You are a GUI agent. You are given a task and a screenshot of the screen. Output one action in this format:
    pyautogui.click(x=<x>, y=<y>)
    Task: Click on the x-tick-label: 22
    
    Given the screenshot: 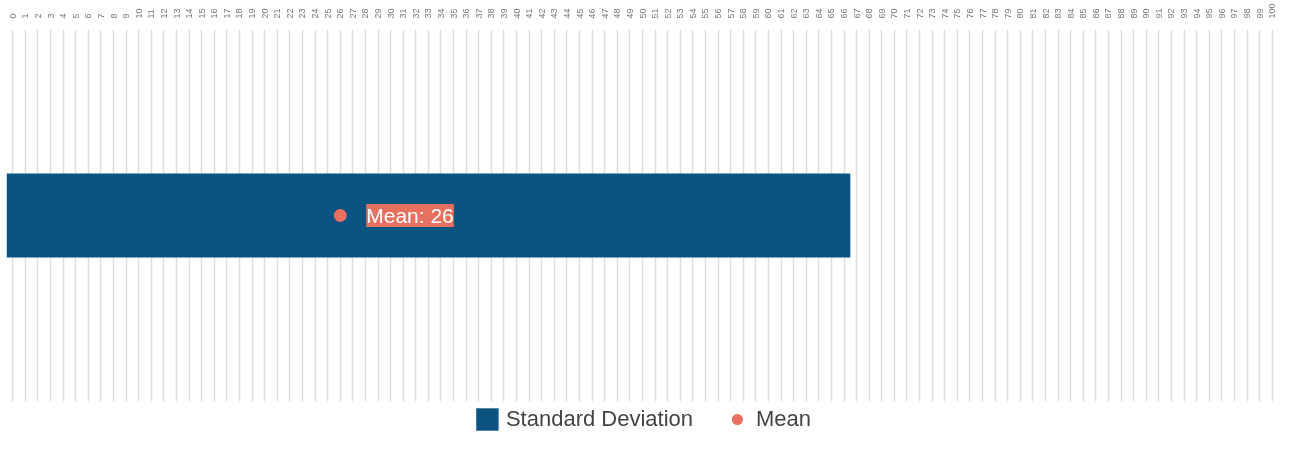 What is the action you would take?
    pyautogui.click(x=289, y=13)
    